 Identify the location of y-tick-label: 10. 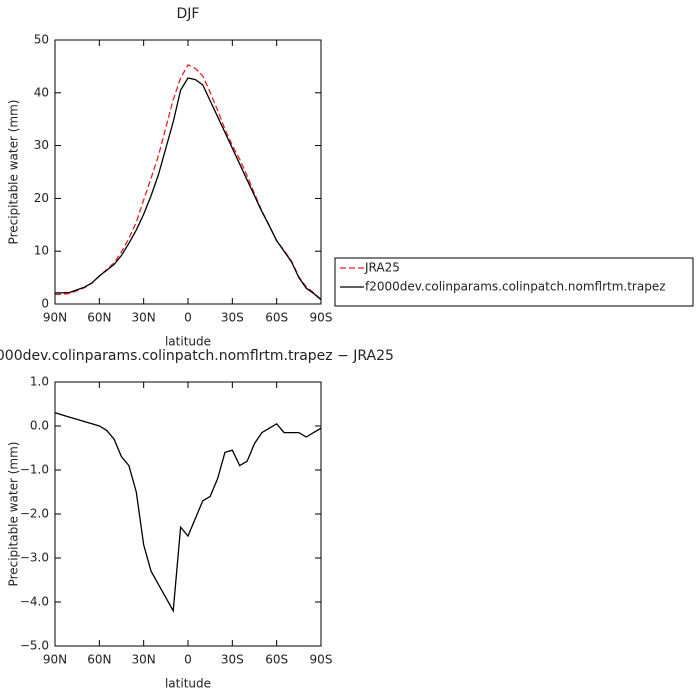
(41, 251).